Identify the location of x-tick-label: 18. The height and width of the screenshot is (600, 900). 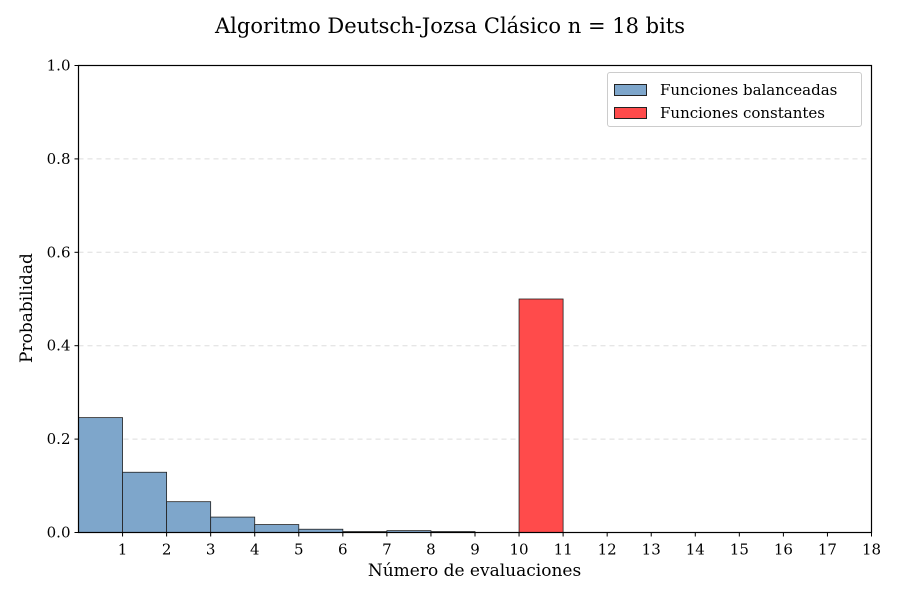
(871, 550).